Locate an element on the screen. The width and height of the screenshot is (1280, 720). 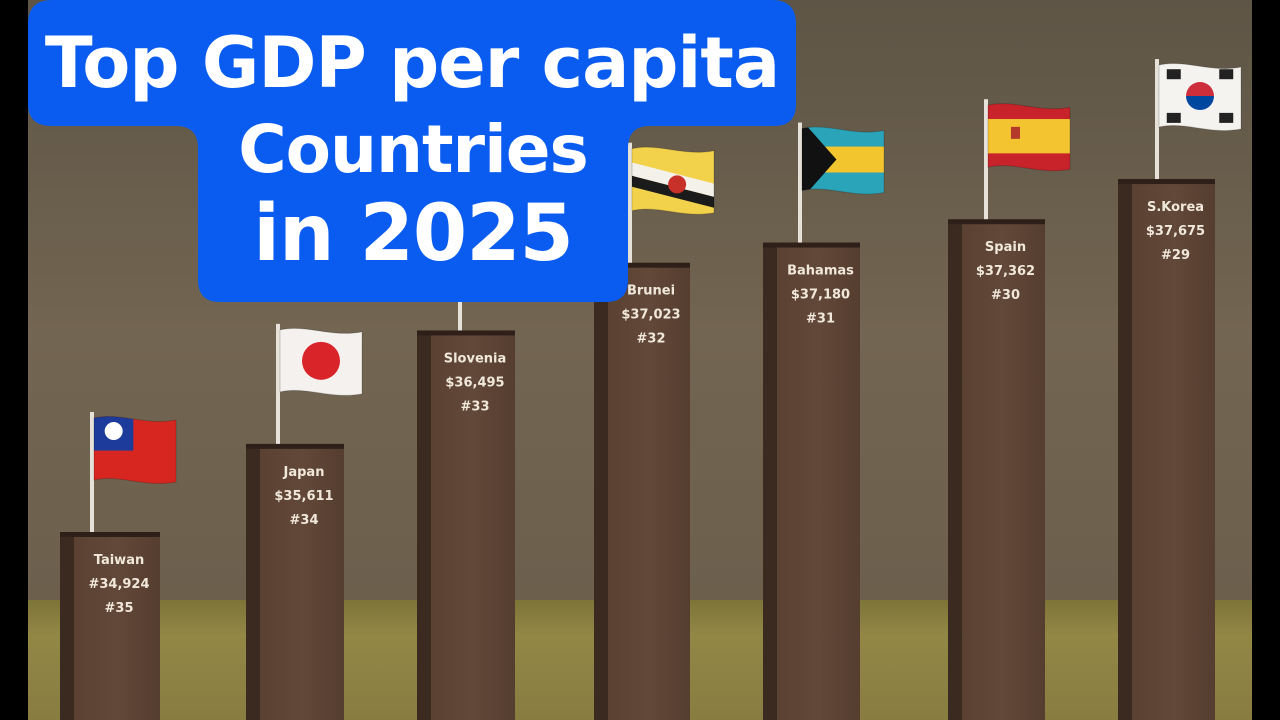
bar-group-skorea: S.Korea $37,675 #29 is located at coordinates (1166, 449).